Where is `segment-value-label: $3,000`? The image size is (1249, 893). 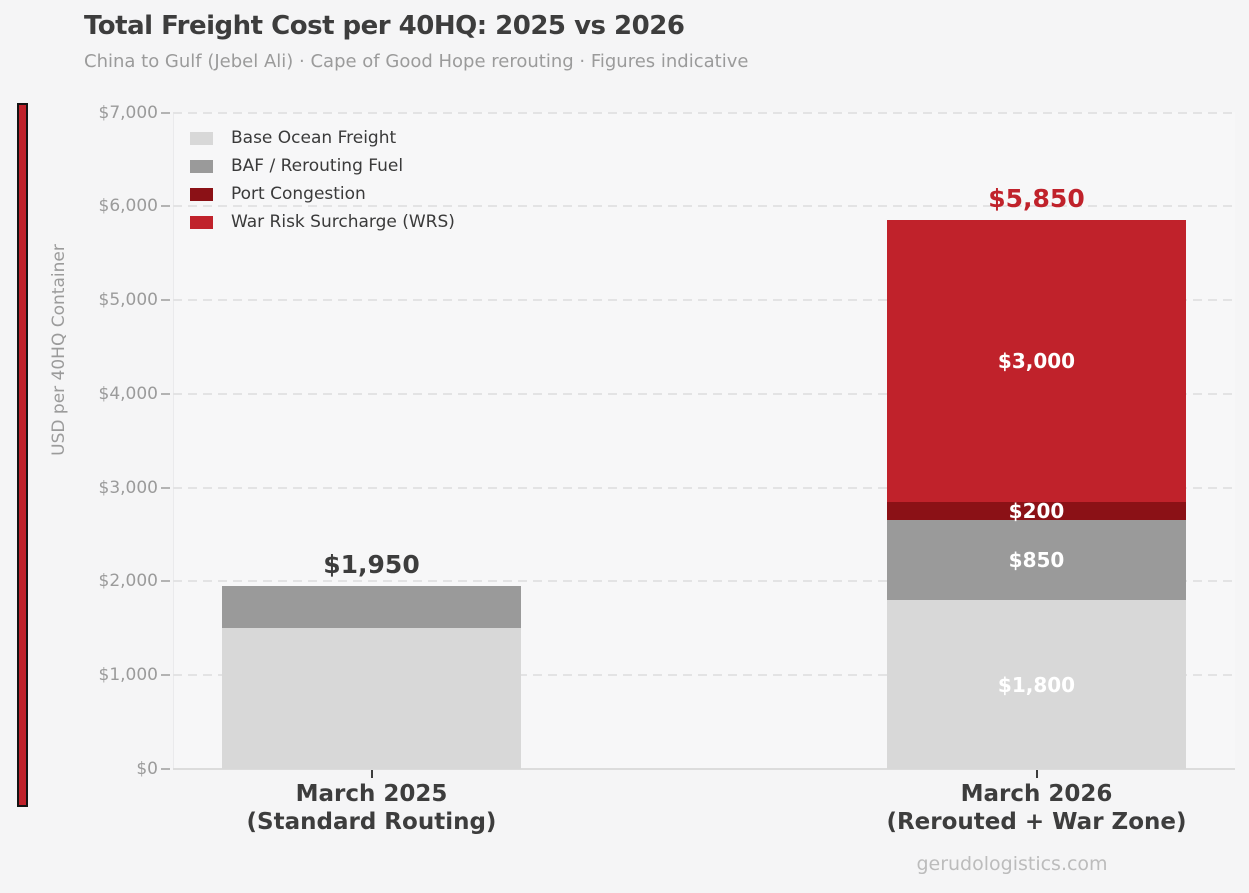
segment-value-label: $3,000 is located at coordinates (1036, 361).